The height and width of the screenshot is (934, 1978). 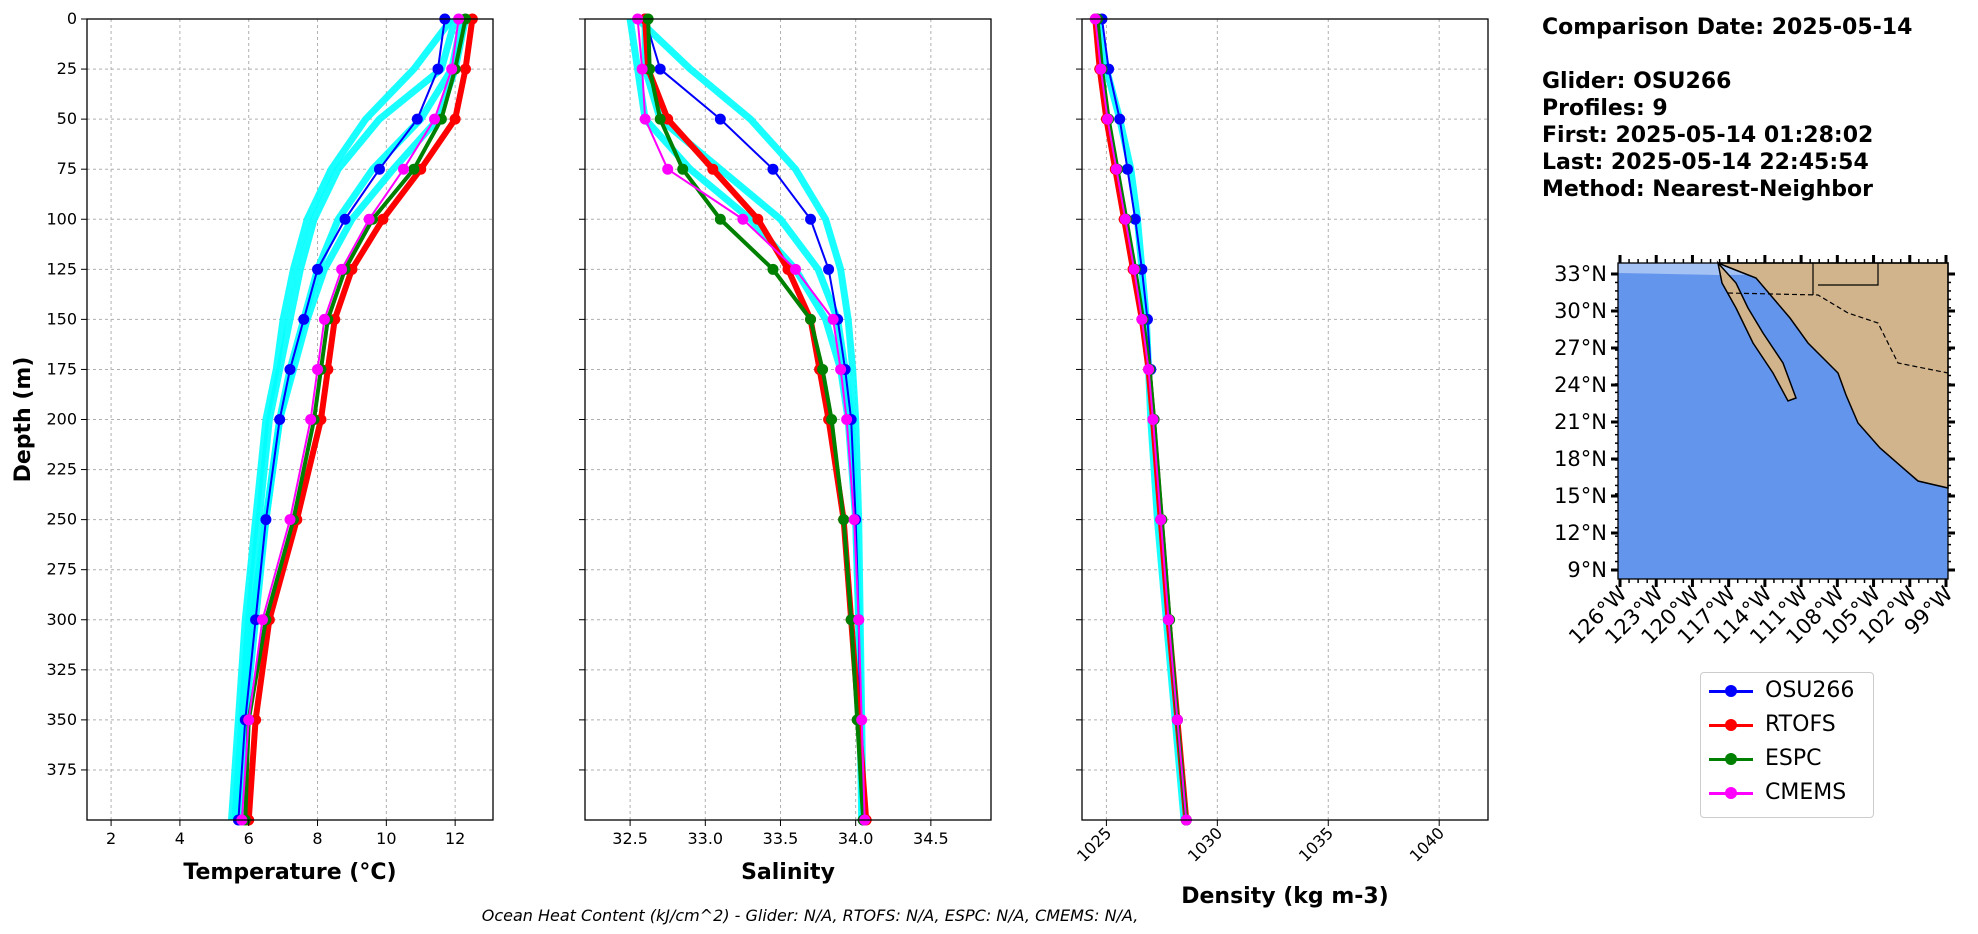 I want to click on map-lat-label: 15°N, so click(x=1580, y=496).